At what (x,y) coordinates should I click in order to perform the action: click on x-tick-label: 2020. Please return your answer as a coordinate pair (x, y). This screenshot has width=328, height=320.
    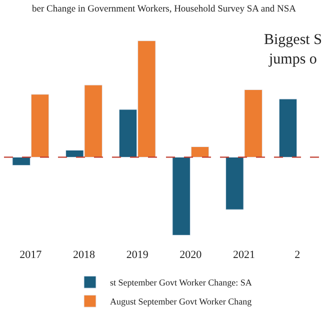
    Looking at the image, I should click on (191, 255).